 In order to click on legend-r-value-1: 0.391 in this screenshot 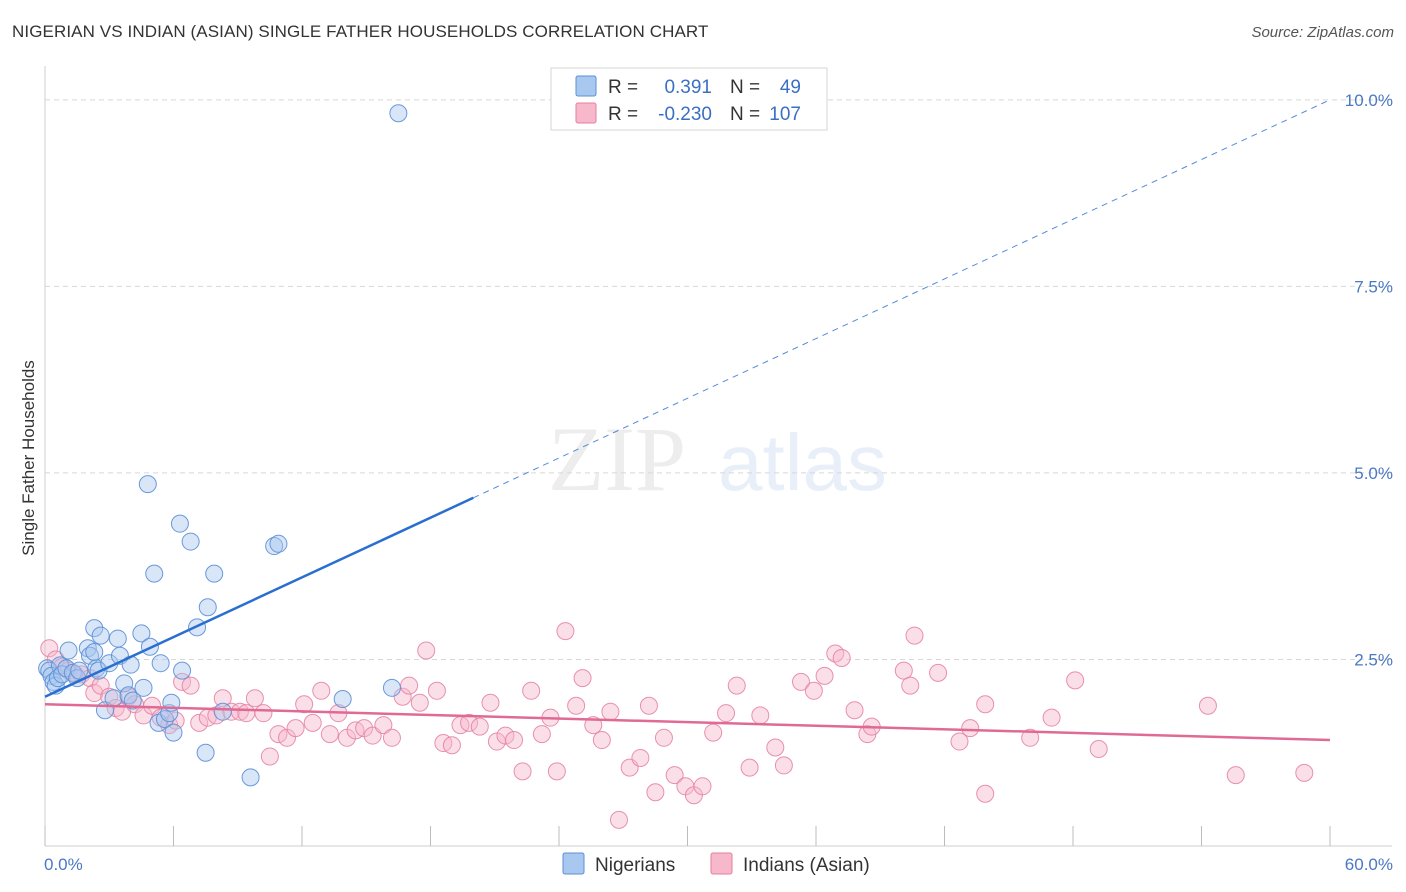, I will do `click(688, 87)`.